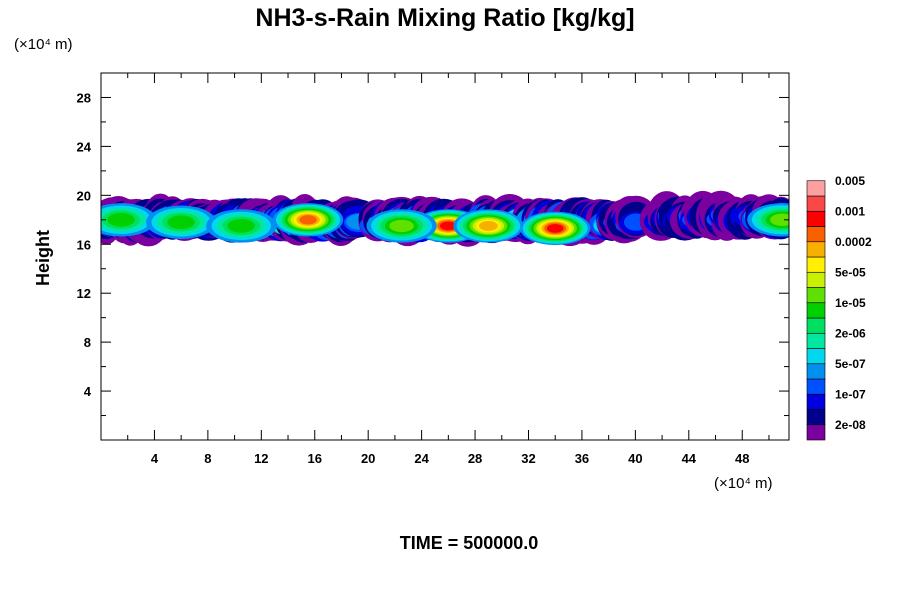 The image size is (900, 600). Describe the element at coordinates (850, 181) in the screenshot. I see `colorbar-label: 0.005` at that location.